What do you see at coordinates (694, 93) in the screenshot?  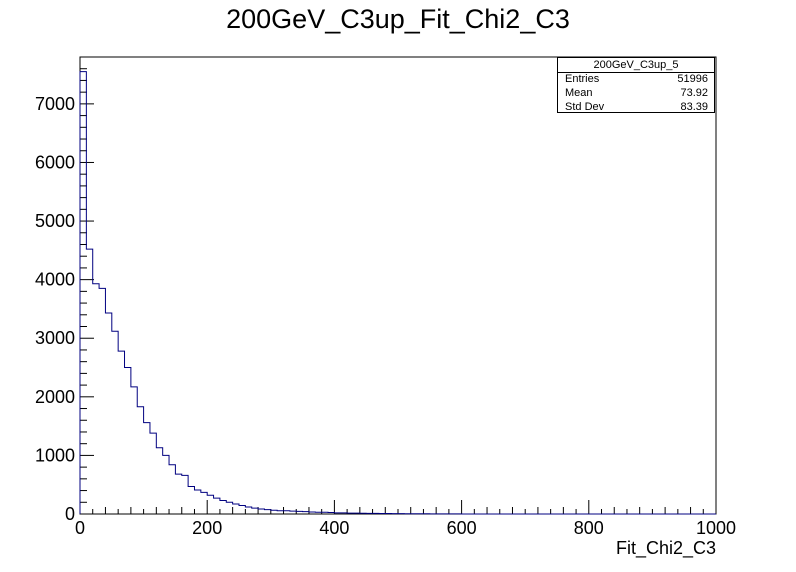 I see `mean-value: 73.92` at bounding box center [694, 93].